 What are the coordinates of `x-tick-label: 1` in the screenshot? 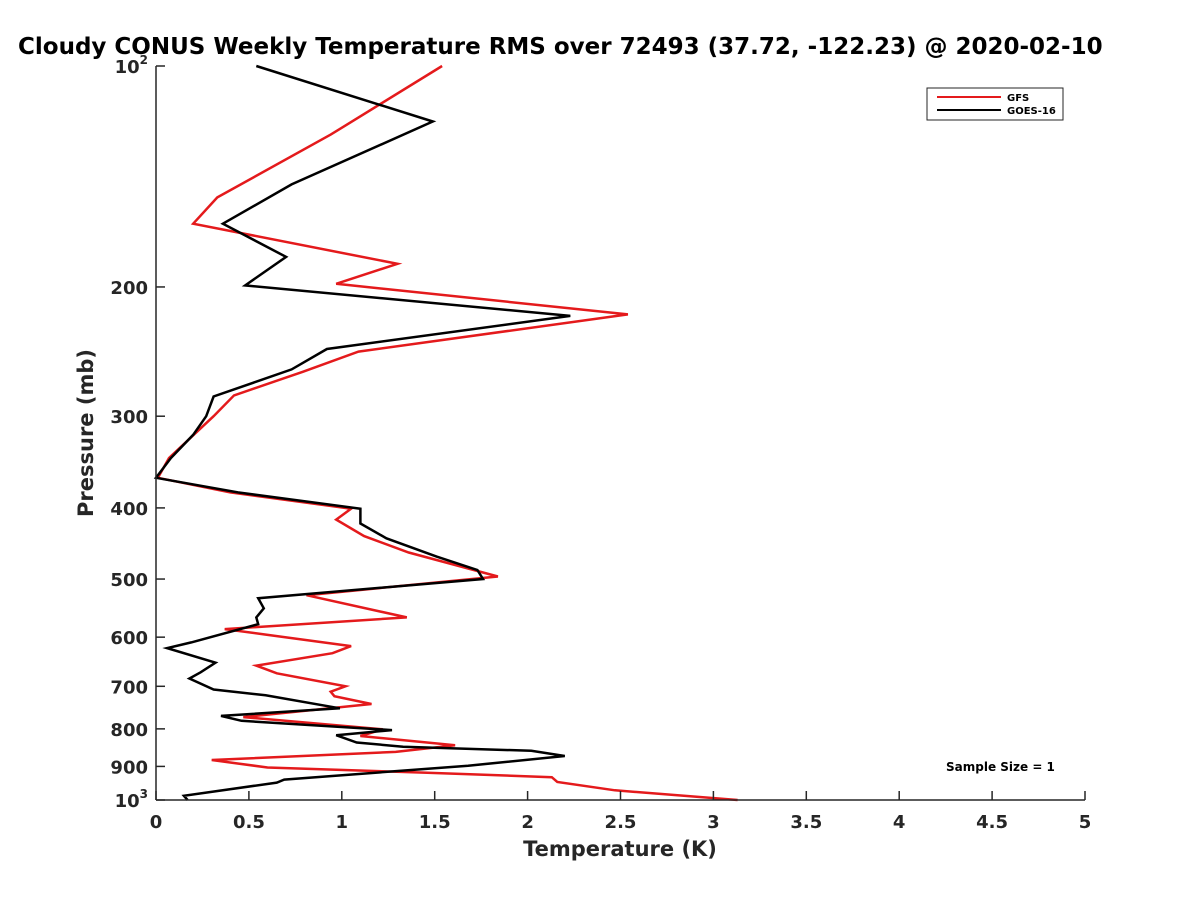 It's located at (342, 822).